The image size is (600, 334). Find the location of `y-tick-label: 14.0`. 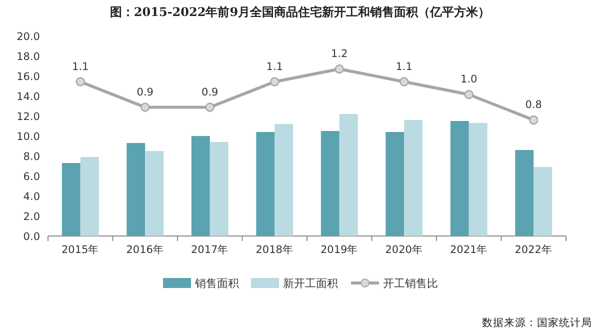

y-tick-label: 14.0 is located at coordinates (28, 97).